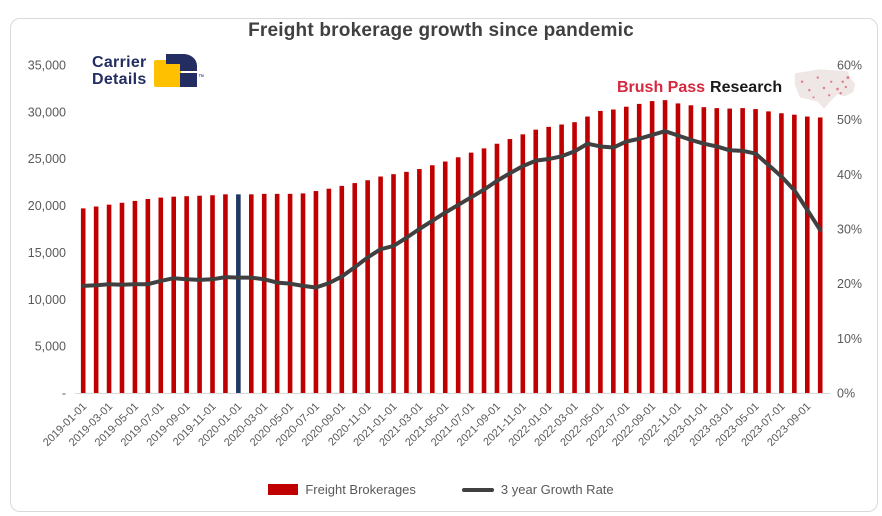 This screenshot has width=882, height=516. I want to click on left-axis-tick-label: 5,000, so click(50, 347).